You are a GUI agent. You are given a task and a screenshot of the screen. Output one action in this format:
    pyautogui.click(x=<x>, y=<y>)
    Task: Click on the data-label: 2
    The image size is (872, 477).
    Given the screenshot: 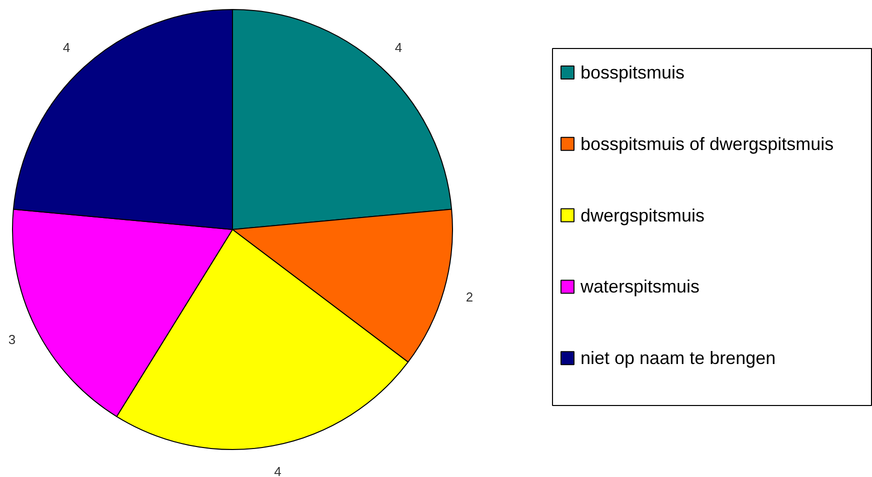 What is the action you would take?
    pyautogui.click(x=470, y=296)
    